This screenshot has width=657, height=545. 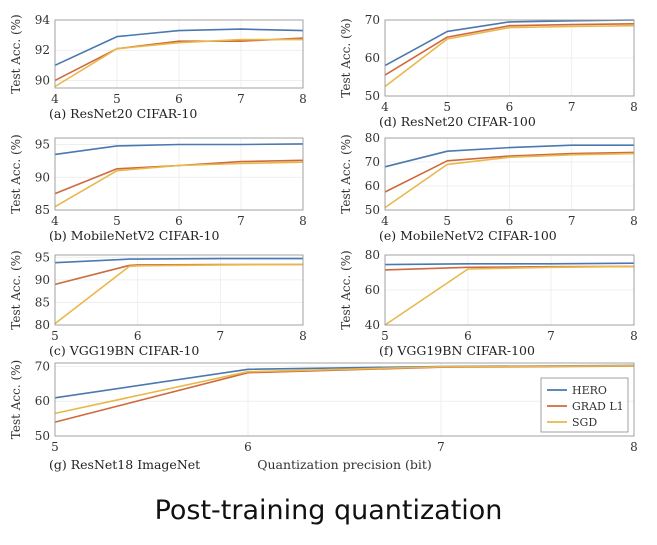 What do you see at coordinates (468, 235) in the screenshot?
I see `chart-title: (e) MobileNetV2 CIFAR-100` at bounding box center [468, 235].